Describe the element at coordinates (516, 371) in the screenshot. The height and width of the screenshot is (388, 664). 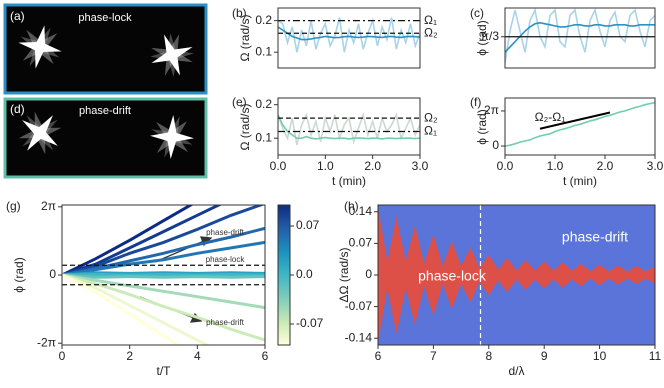
I see `x-axis-label: d/λ` at that location.